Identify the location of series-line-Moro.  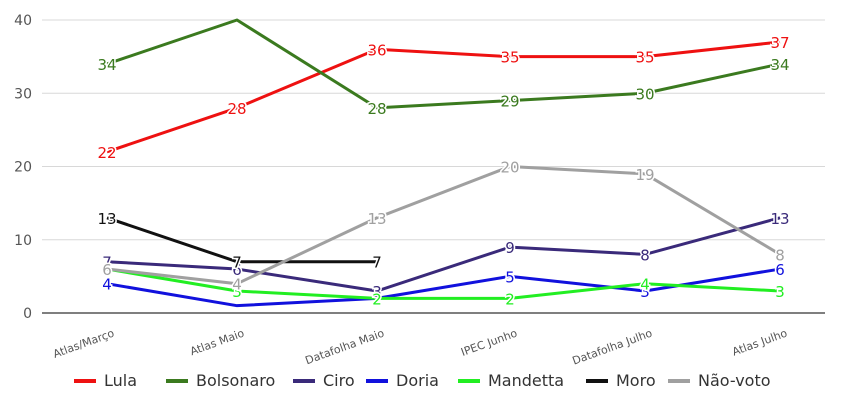
(241, 240).